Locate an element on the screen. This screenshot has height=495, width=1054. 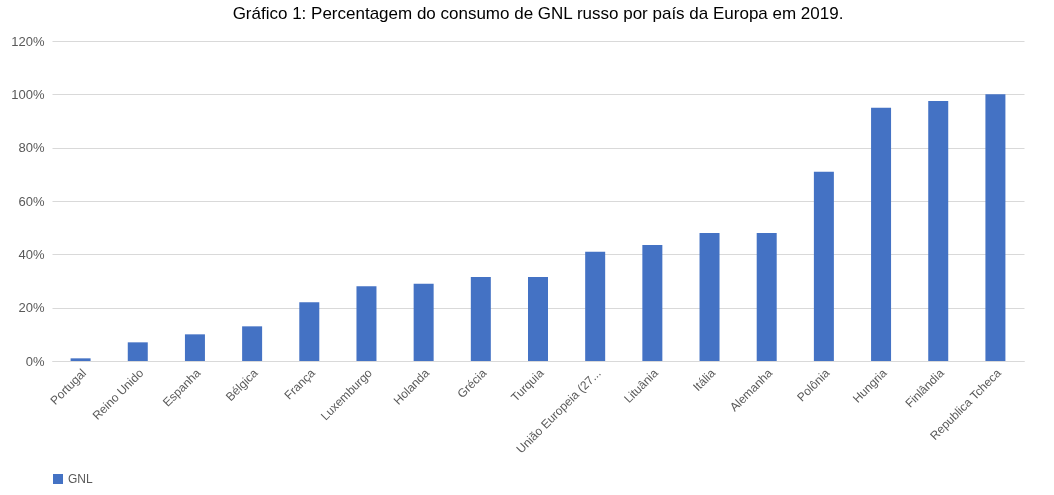
y-tick-label: 40% is located at coordinates (31, 254).